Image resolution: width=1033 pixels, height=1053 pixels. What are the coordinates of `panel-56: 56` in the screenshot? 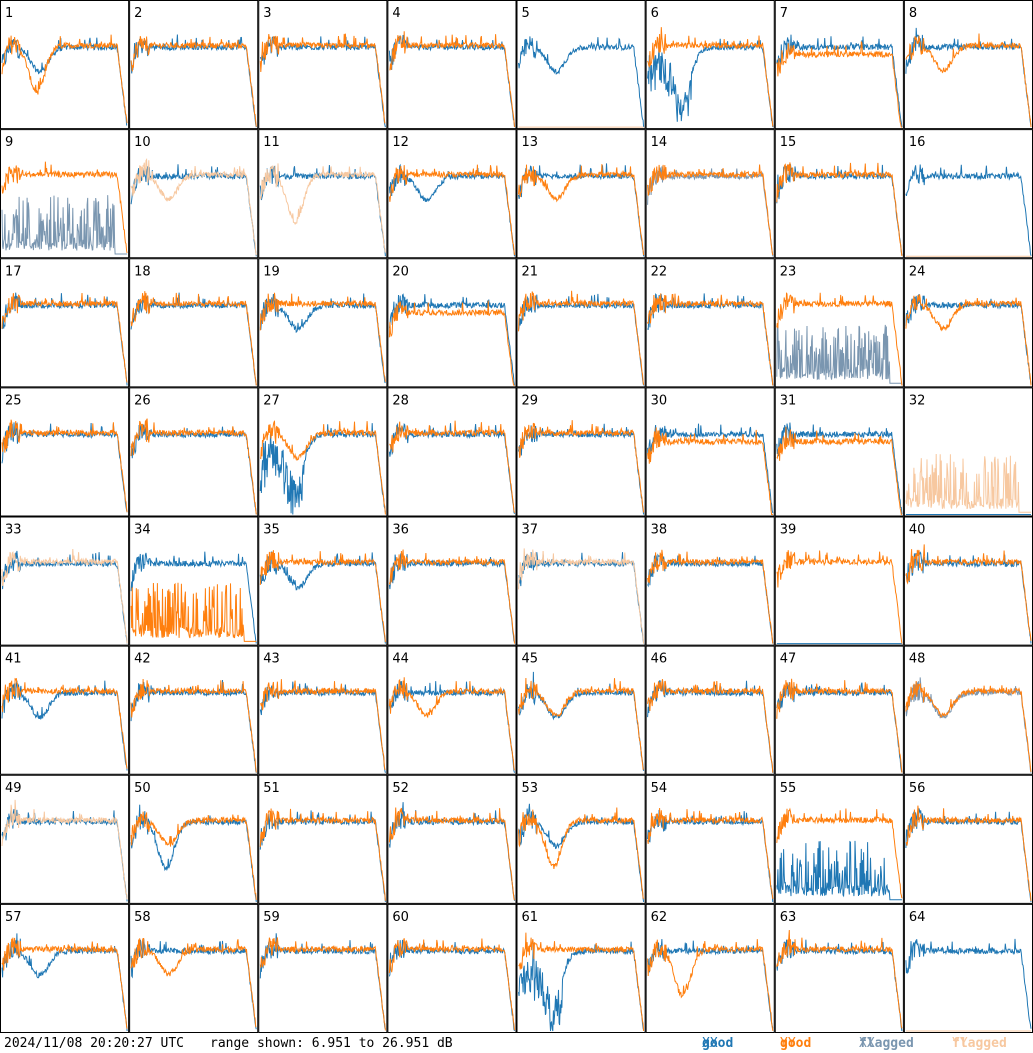 It's located at (968, 839).